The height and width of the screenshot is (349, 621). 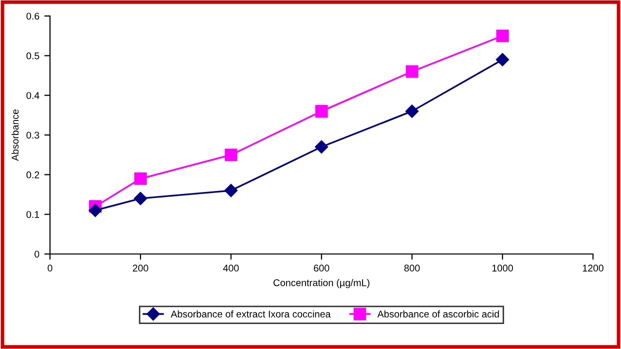 What do you see at coordinates (593, 268) in the screenshot?
I see `x-tick-label: 1200` at bounding box center [593, 268].